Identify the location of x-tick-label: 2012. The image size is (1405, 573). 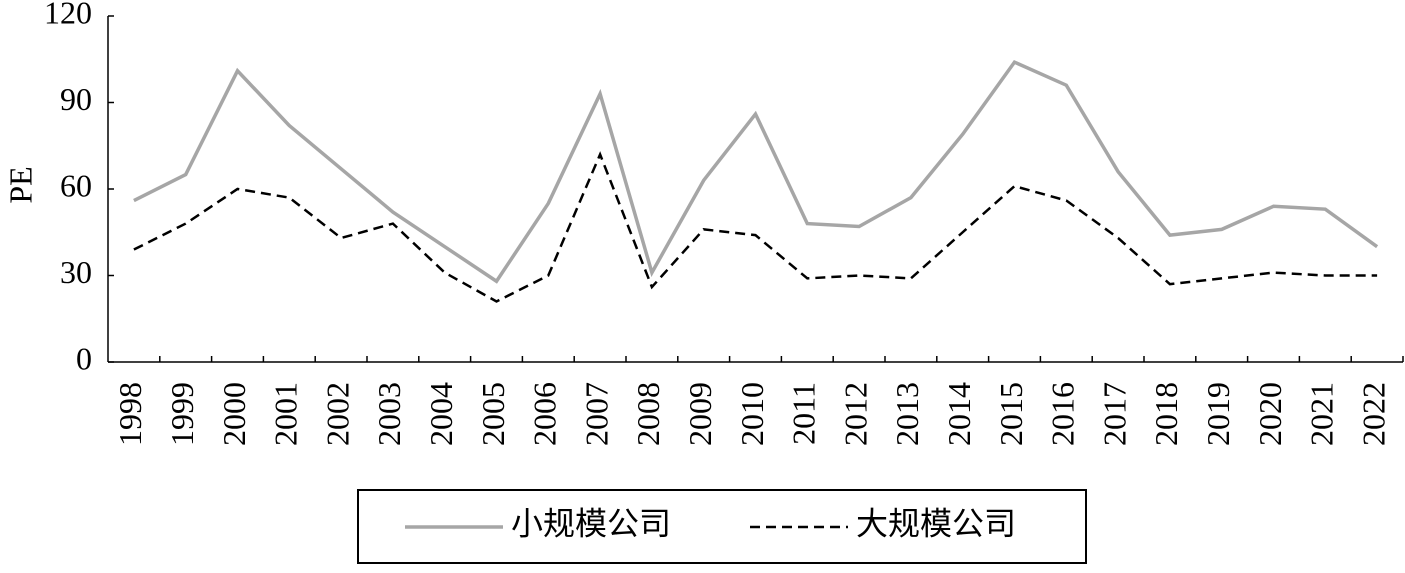
(855, 414).